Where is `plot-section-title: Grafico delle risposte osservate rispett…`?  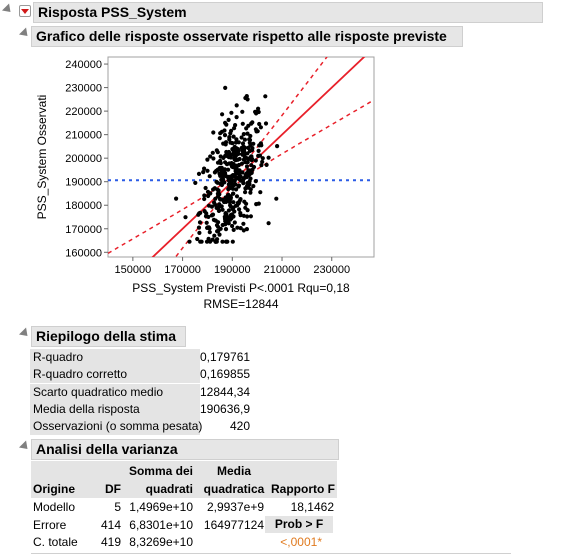 plot-section-title: Grafico delle risposte osservate rispett… is located at coordinates (247, 36).